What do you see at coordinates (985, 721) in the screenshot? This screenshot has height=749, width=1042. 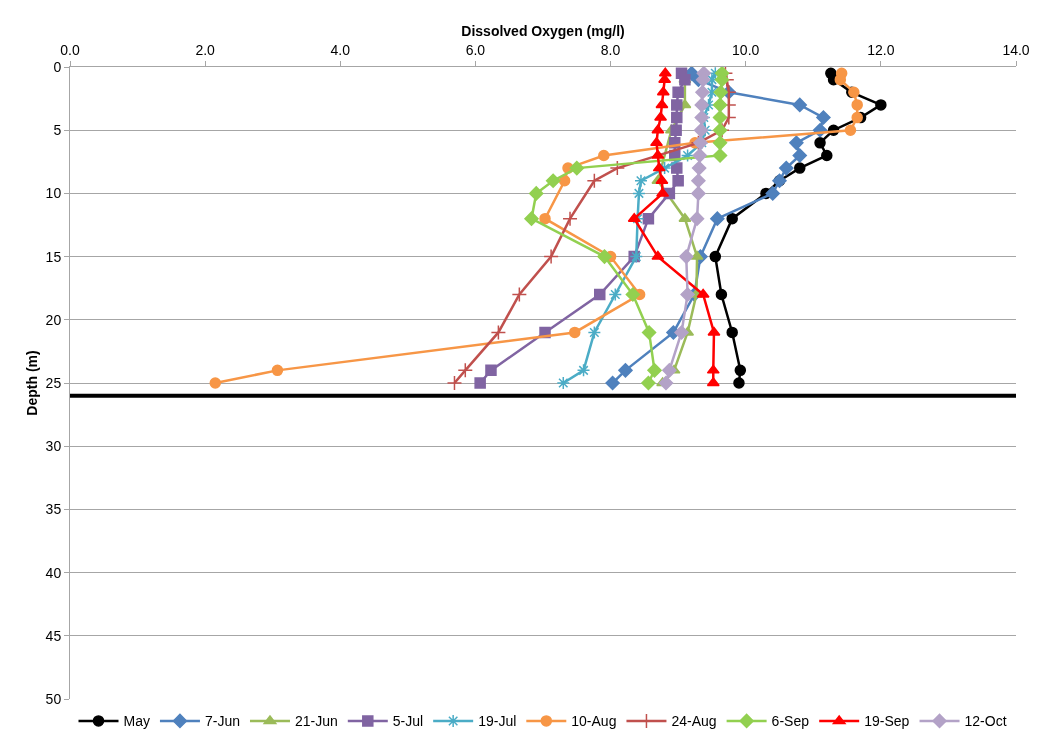 I see `legend-label: 12-Oct` at bounding box center [985, 721].